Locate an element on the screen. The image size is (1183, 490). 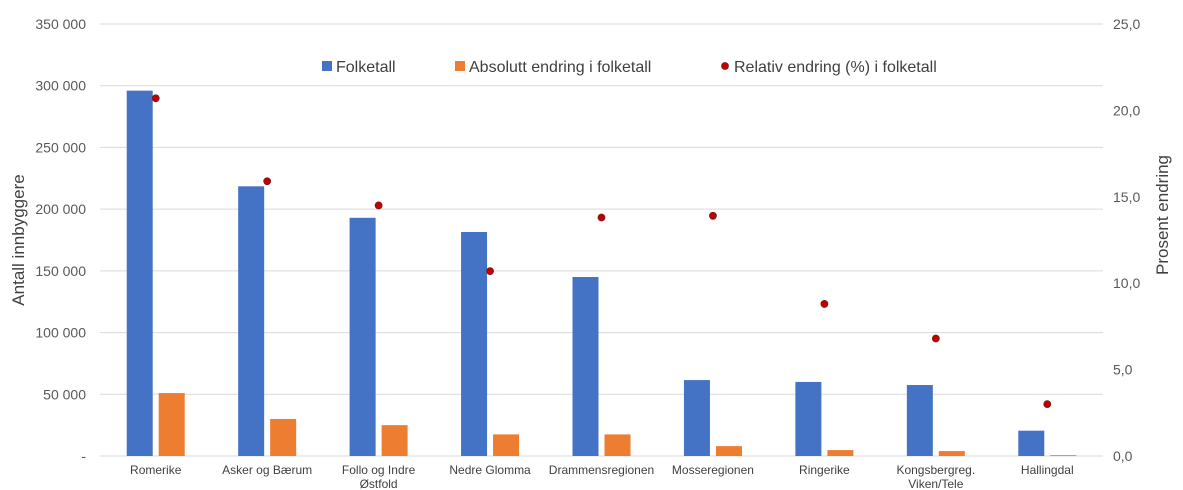
category-label: Kongsbergreg. Viken/Tele is located at coordinates (935, 476).